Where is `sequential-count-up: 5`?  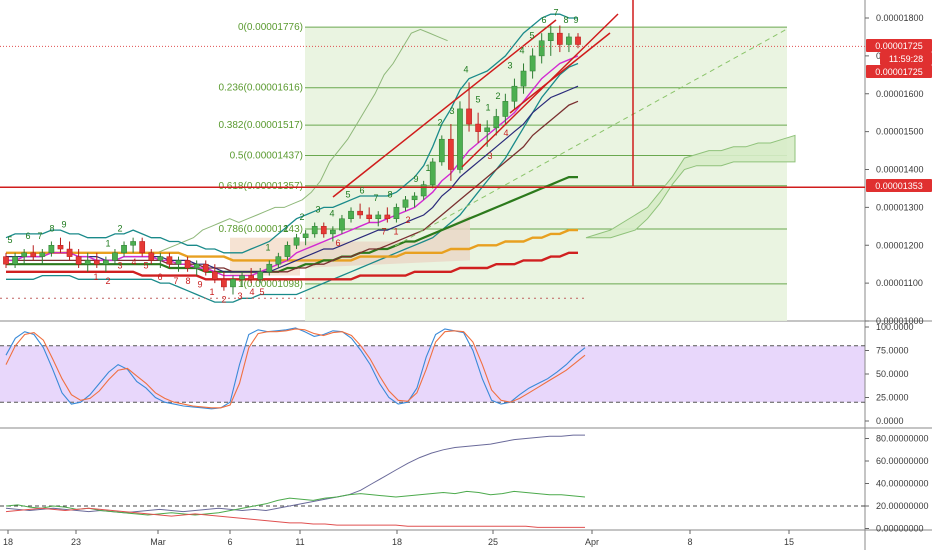
sequential-count-up: 5 is located at coordinates (347, 194).